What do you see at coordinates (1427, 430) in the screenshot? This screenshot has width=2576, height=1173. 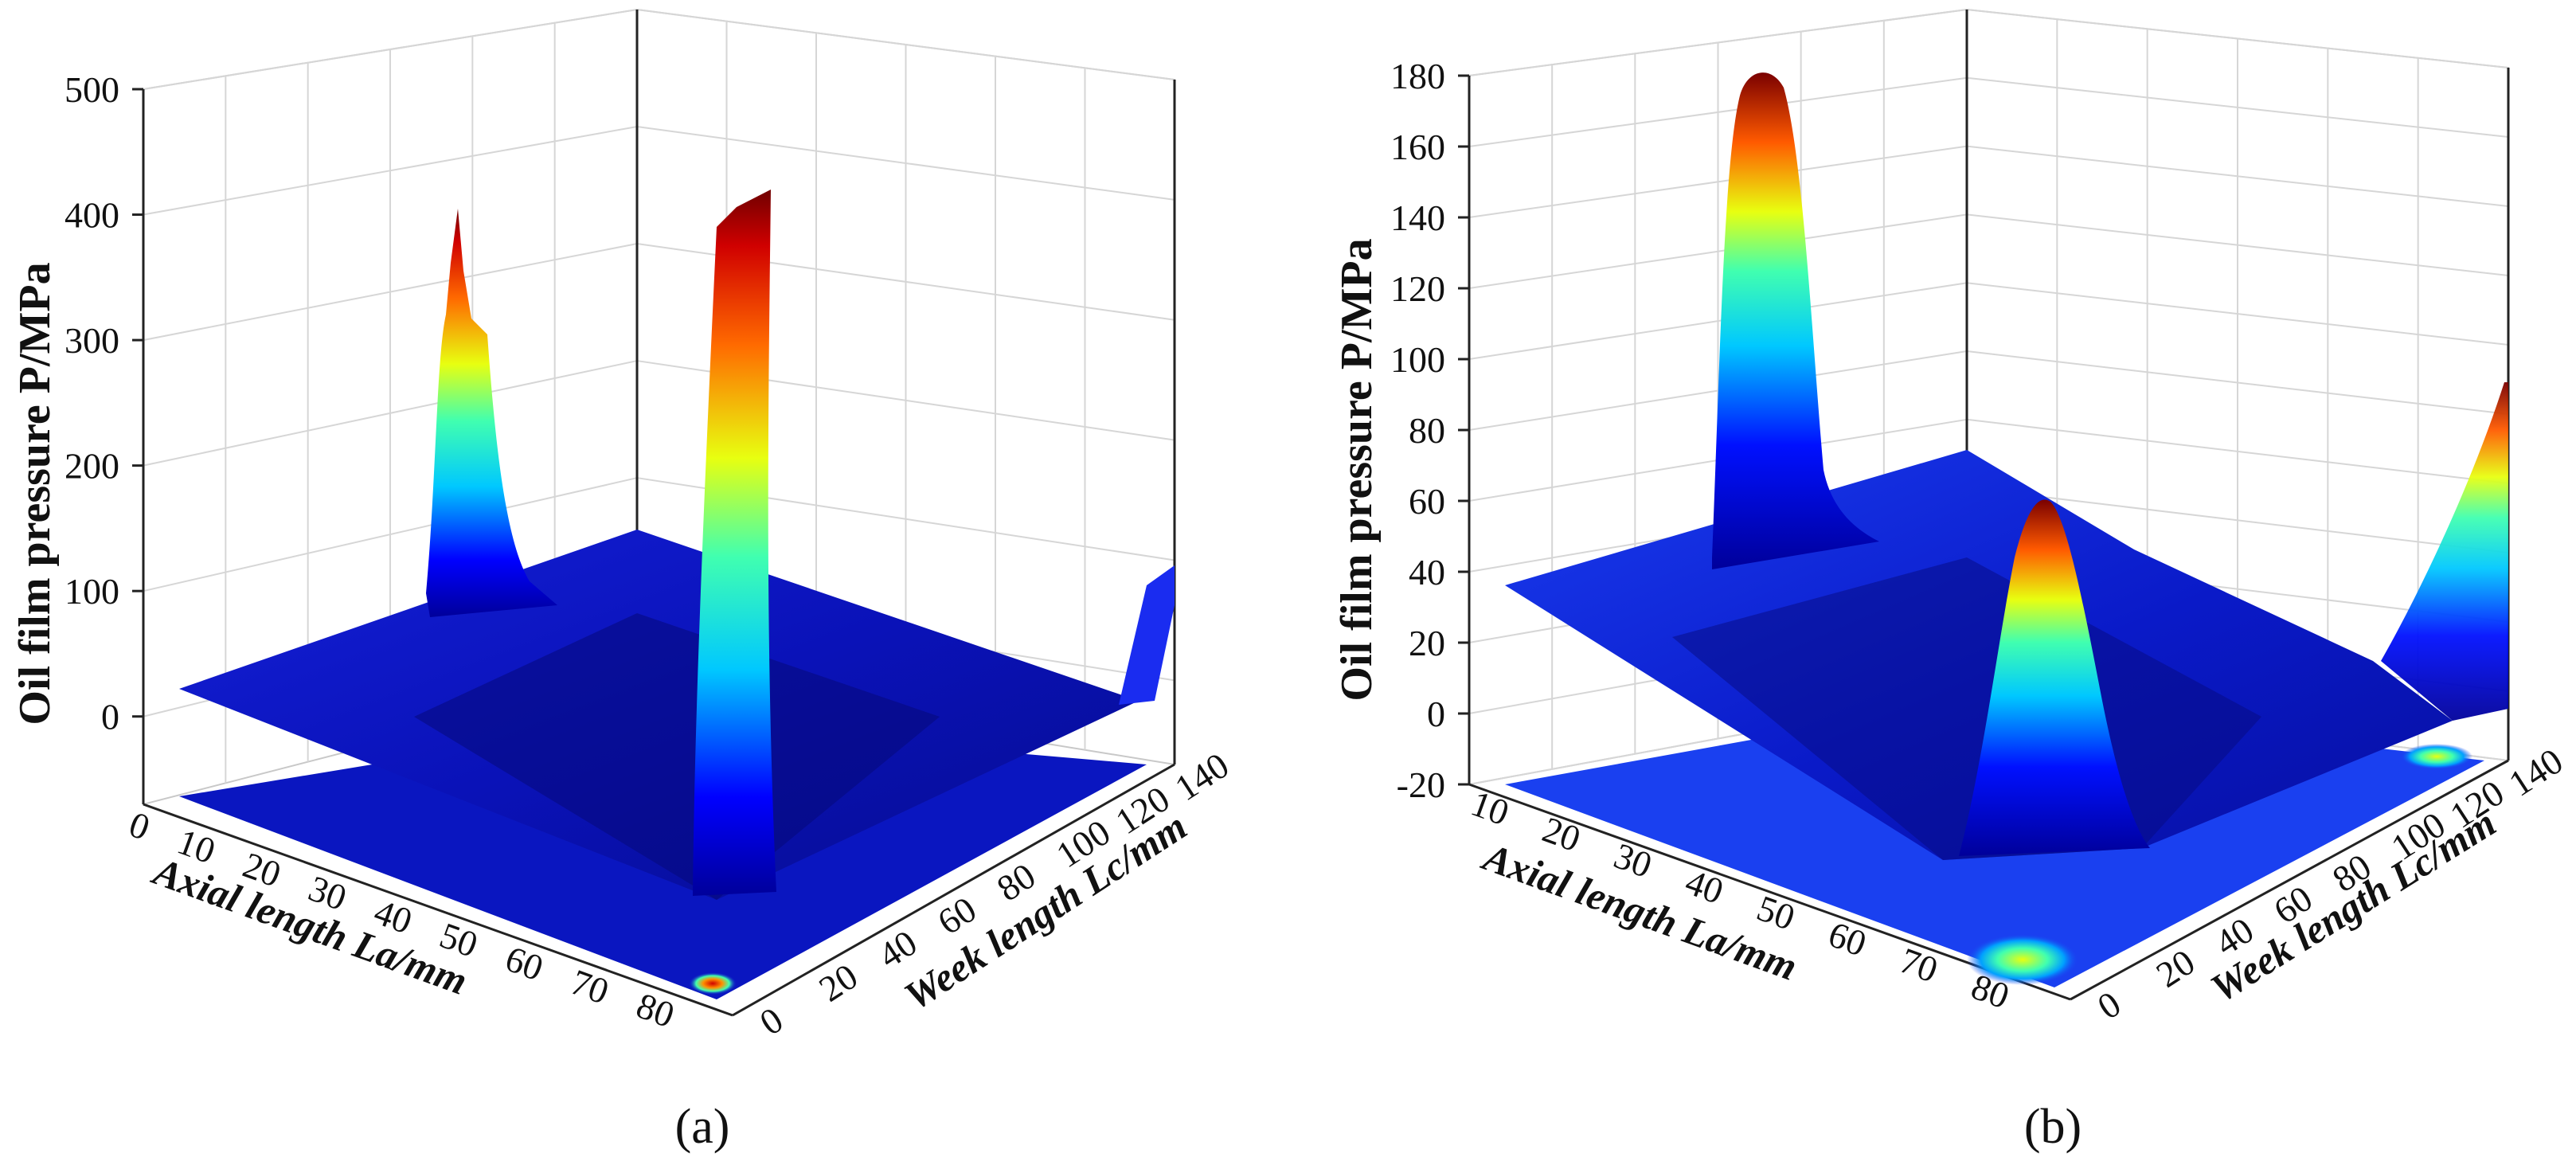 I see `chart-b-z-tick-label: 80` at bounding box center [1427, 430].